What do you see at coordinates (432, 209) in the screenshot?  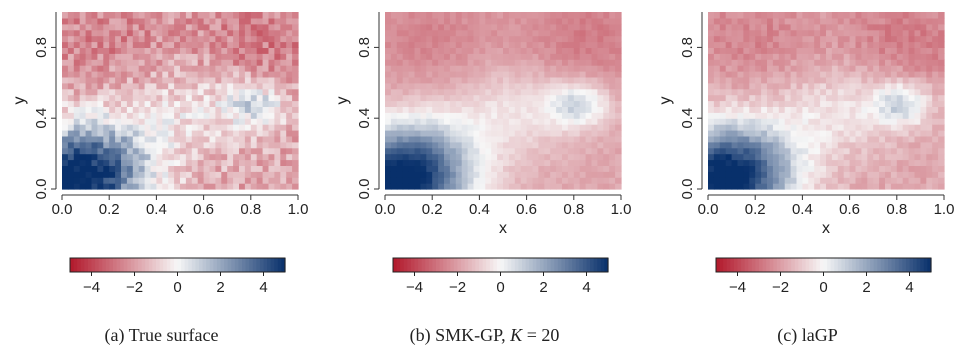 I see `x-tick-label: 0.2` at bounding box center [432, 209].